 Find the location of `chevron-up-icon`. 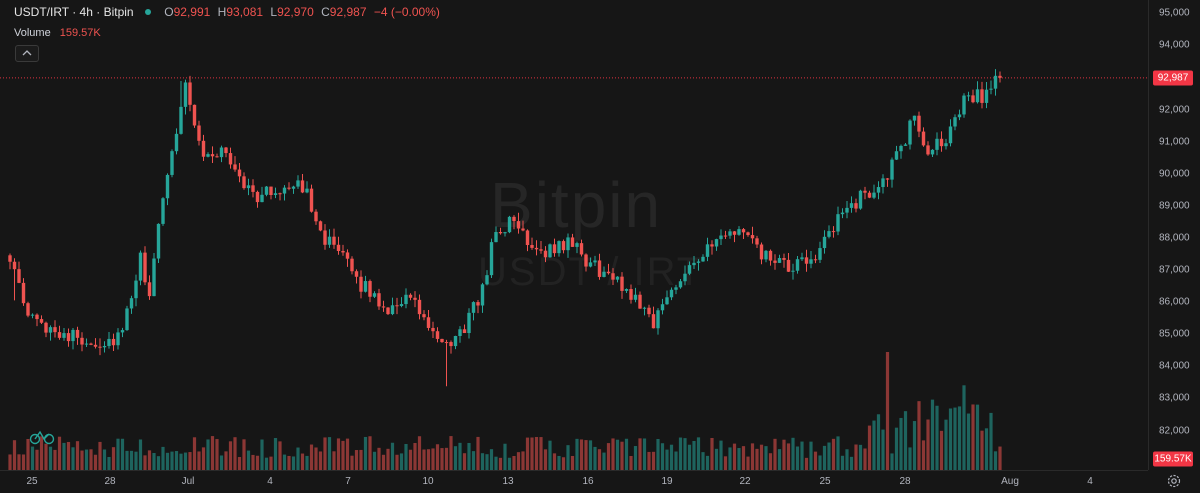

chevron-up-icon is located at coordinates (27, 53).